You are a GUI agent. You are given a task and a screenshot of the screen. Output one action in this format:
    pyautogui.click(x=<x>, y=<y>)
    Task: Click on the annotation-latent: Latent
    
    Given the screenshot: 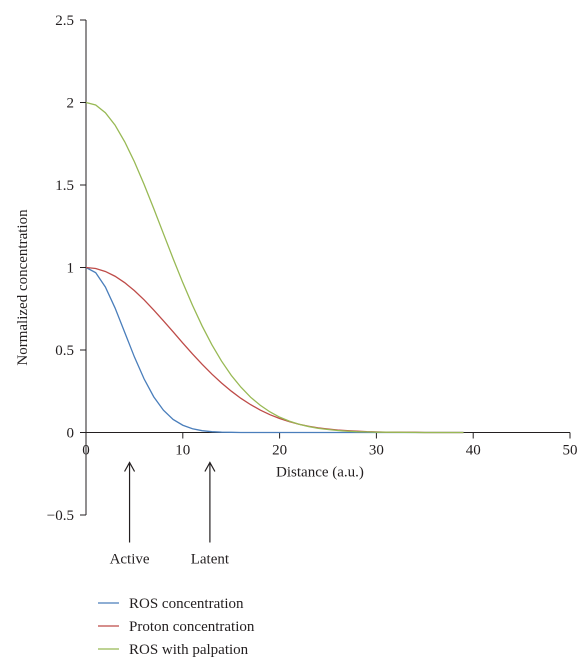 What is the action you would take?
    pyautogui.click(x=210, y=514)
    